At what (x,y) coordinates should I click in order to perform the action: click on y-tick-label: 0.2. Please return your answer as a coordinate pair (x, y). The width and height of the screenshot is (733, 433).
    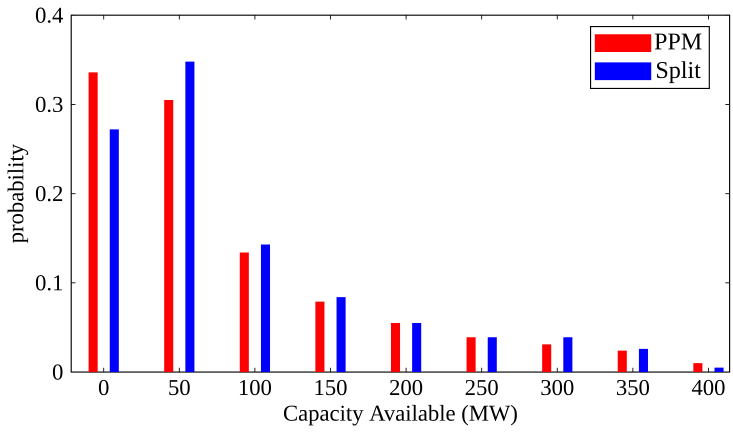
    Looking at the image, I should click on (49, 194).